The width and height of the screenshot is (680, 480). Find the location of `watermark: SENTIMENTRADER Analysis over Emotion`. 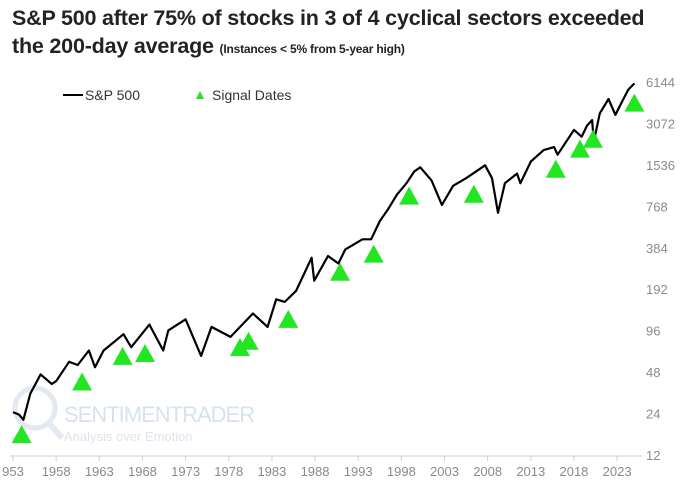

watermark: SENTIMENTRADER Analysis over Emotion is located at coordinates (133, 414).